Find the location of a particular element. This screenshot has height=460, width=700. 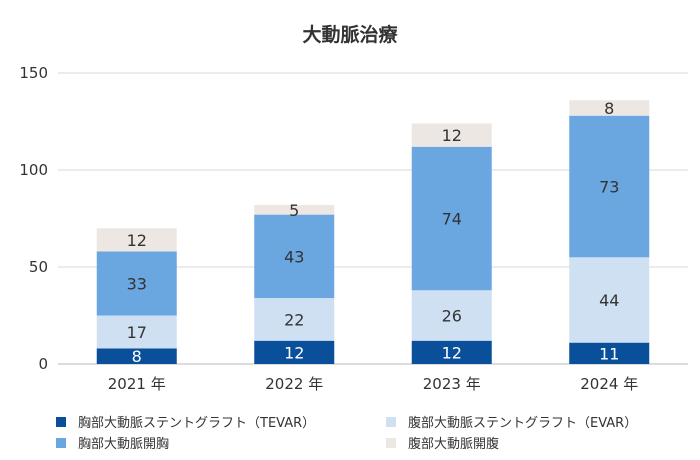

legend-swatch-thoracic-open is located at coordinates (61, 442).